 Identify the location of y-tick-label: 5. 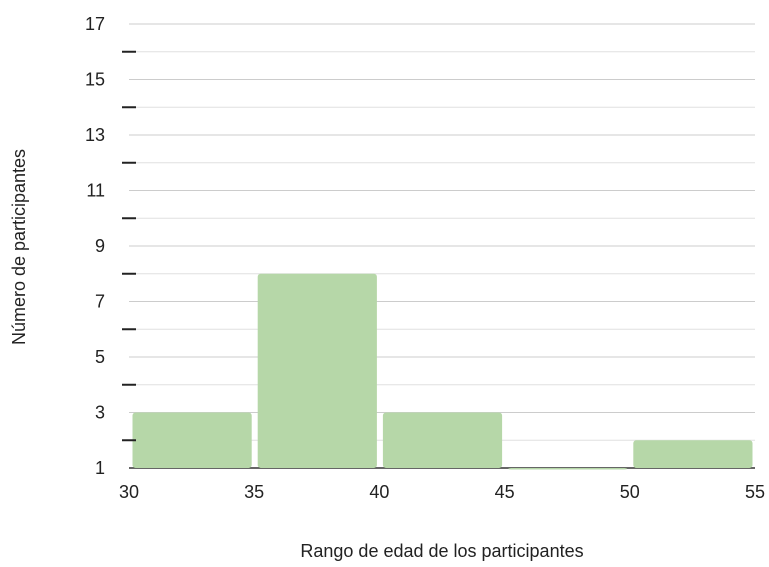
(100, 357).